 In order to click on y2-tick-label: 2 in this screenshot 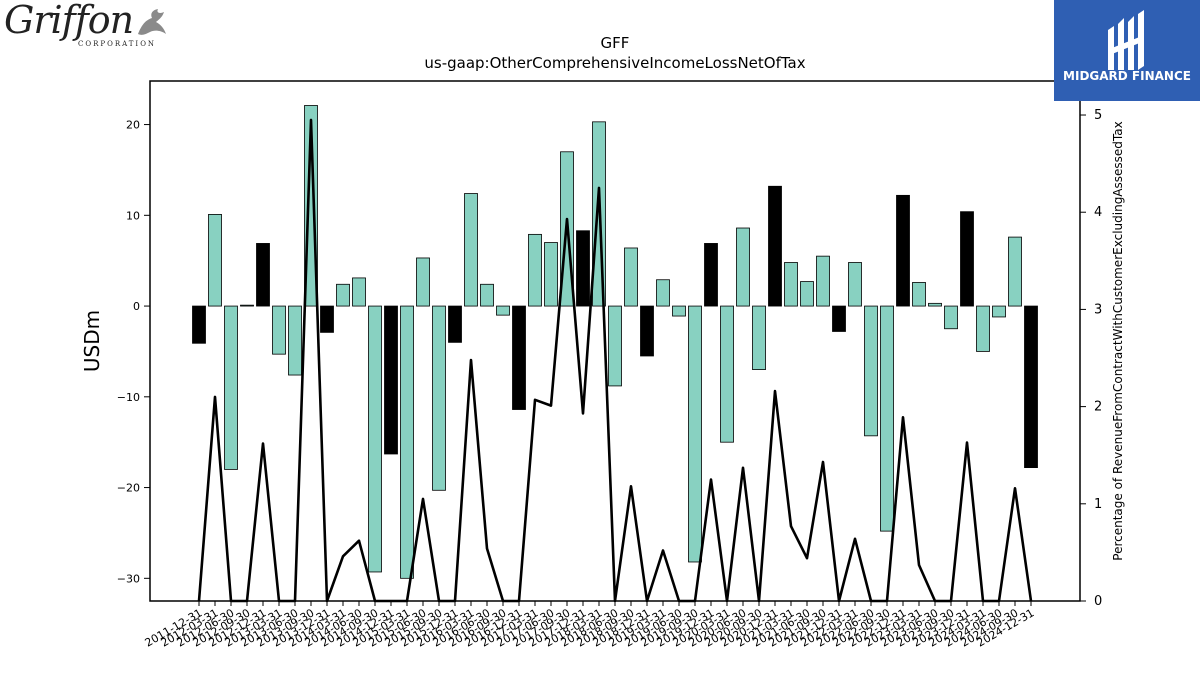, I will do `click(1098, 407)`.